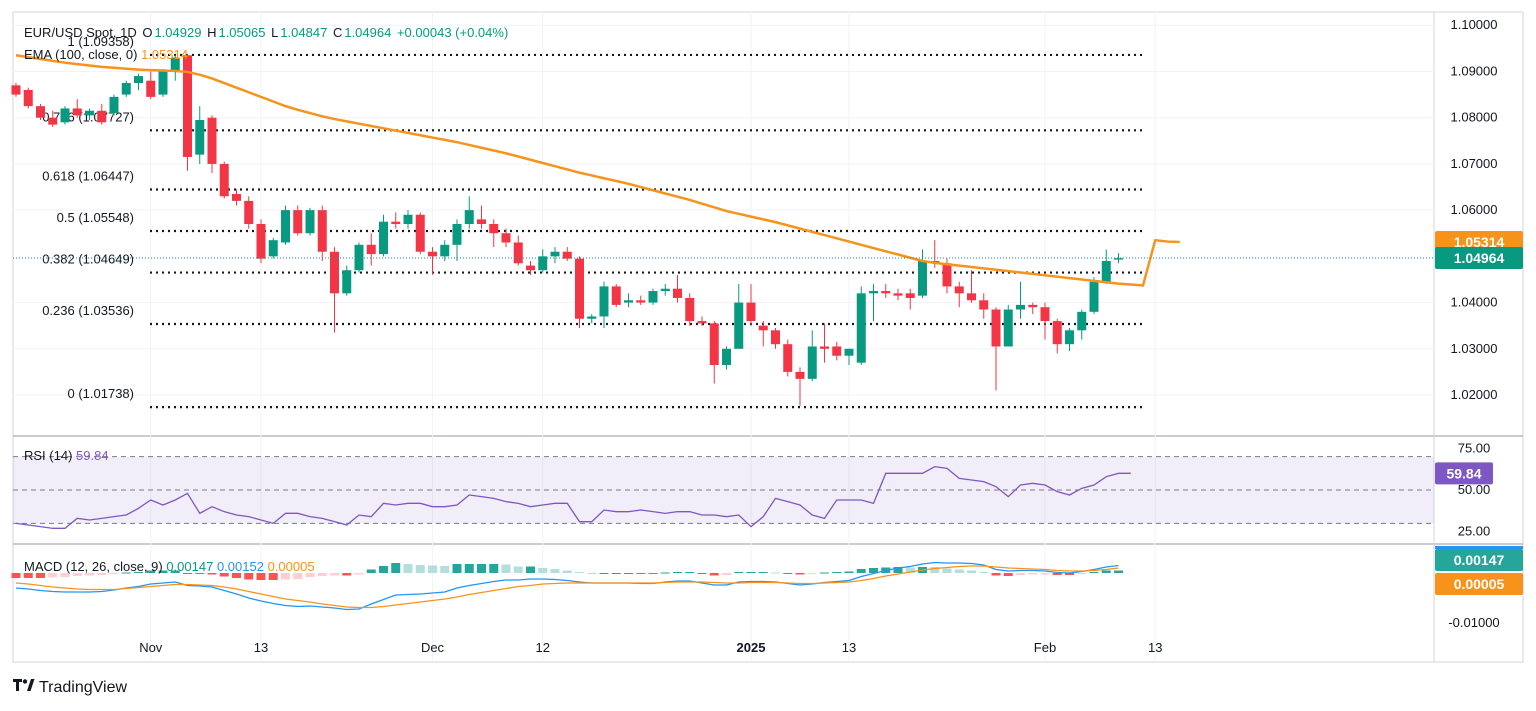 The image size is (1536, 711). What do you see at coordinates (106, 54) in the screenshot?
I see `ema-legend: EMA (100, close, 0) 1.05314` at bounding box center [106, 54].